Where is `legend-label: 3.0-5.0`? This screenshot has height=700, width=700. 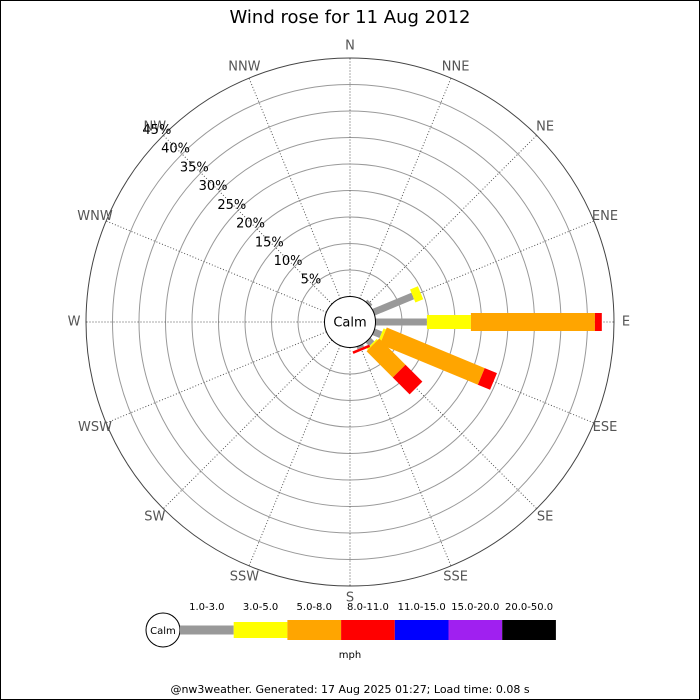 legend-label: 3.0-5.0 is located at coordinates (260, 607).